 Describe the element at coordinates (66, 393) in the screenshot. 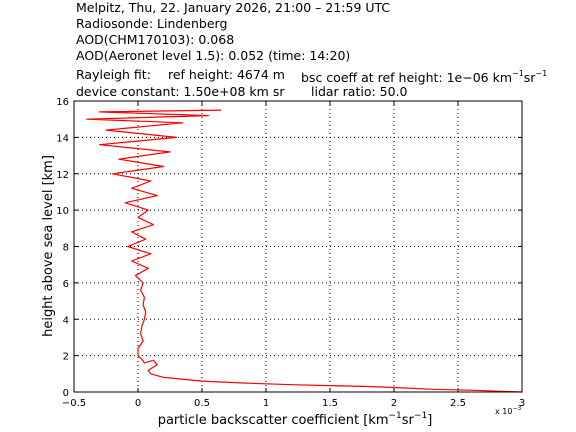

I see `y-tick-label: 0` at that location.